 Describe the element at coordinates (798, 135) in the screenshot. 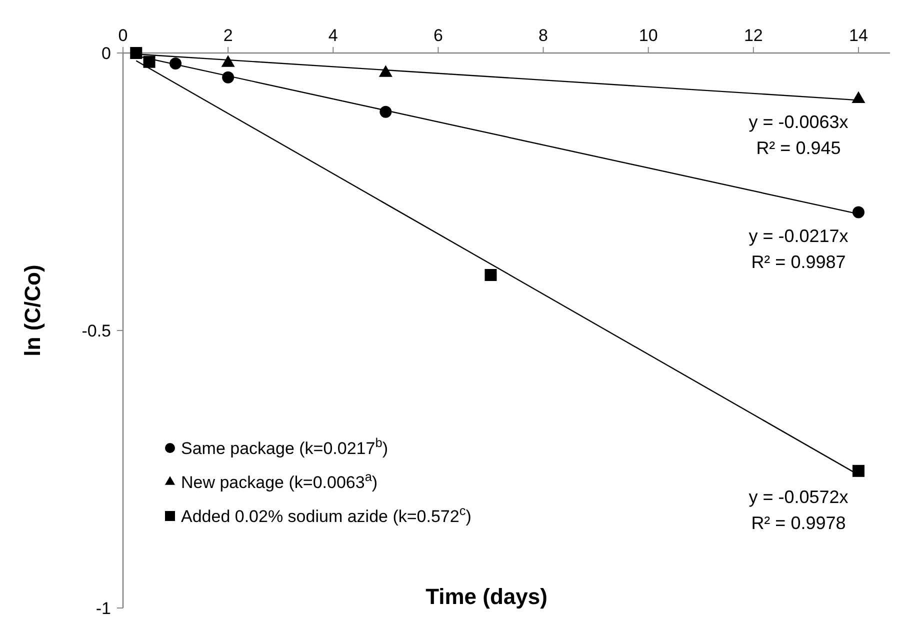

I see `annotation: y = -0.0063x R² = 0.945` at that location.